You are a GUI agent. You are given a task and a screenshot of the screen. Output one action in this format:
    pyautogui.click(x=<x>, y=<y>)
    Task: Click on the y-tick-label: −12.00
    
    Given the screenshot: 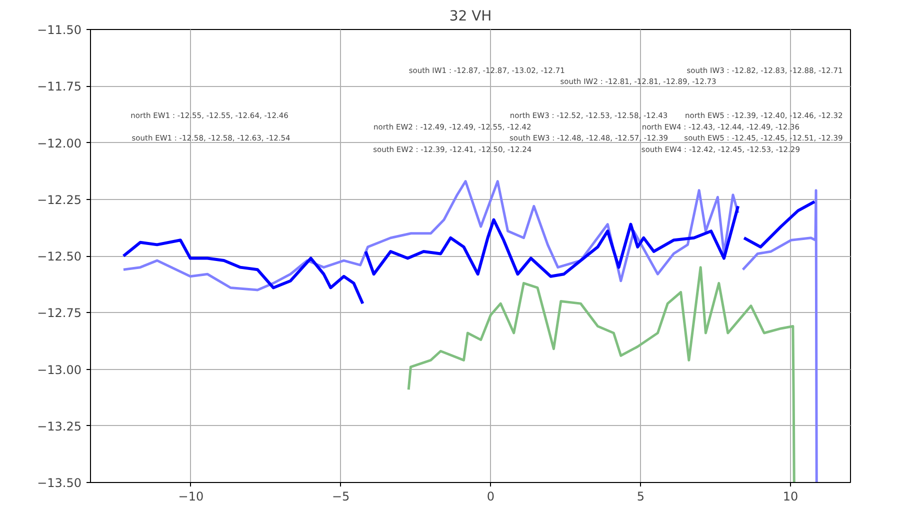 What is the action you would take?
    pyautogui.click(x=59, y=143)
    